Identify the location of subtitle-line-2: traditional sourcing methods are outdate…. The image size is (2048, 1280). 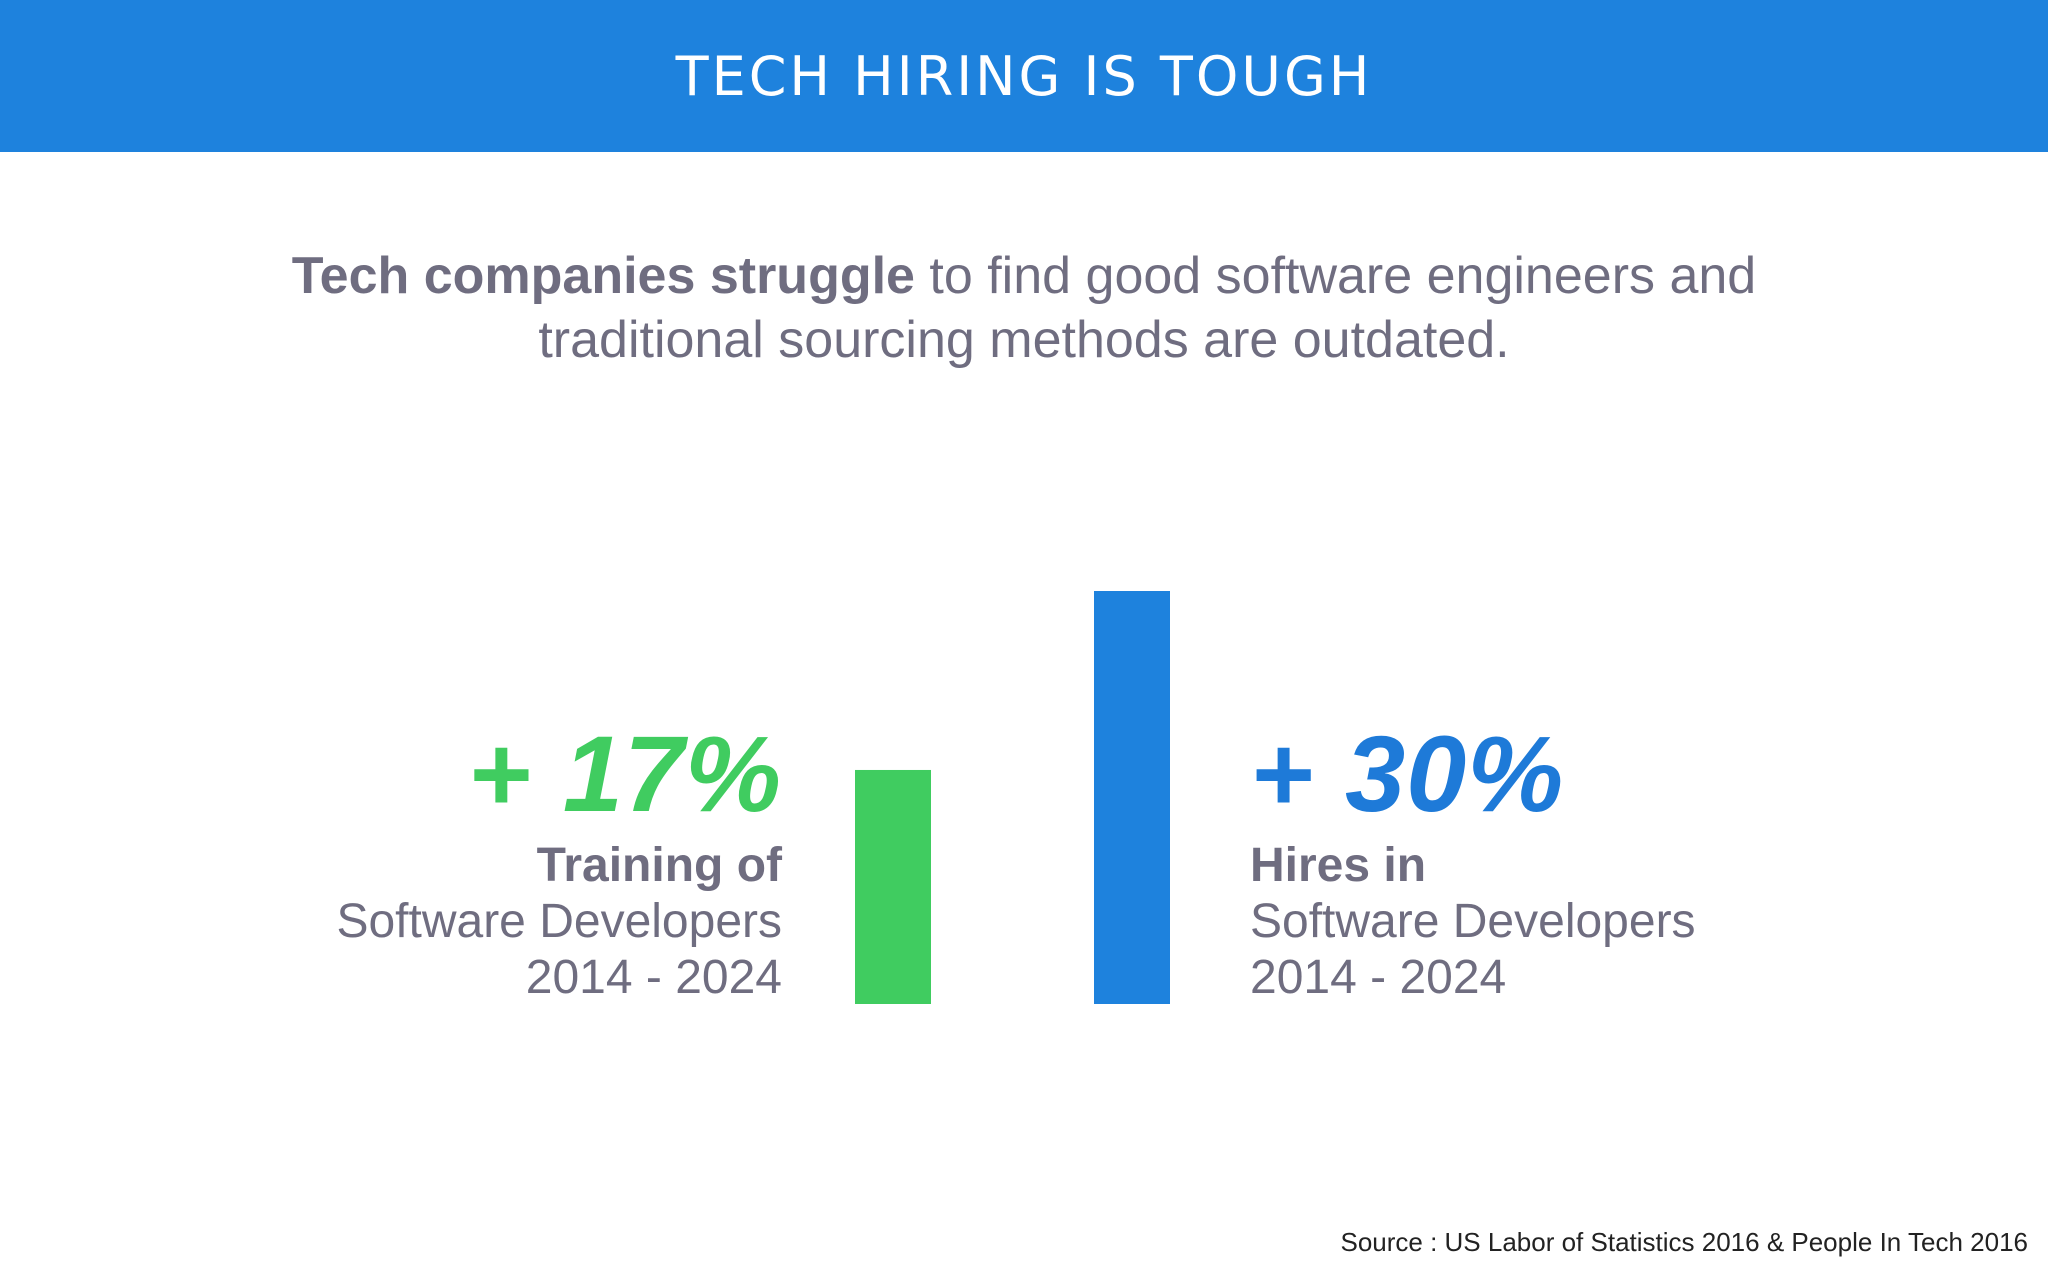
(1024, 340).